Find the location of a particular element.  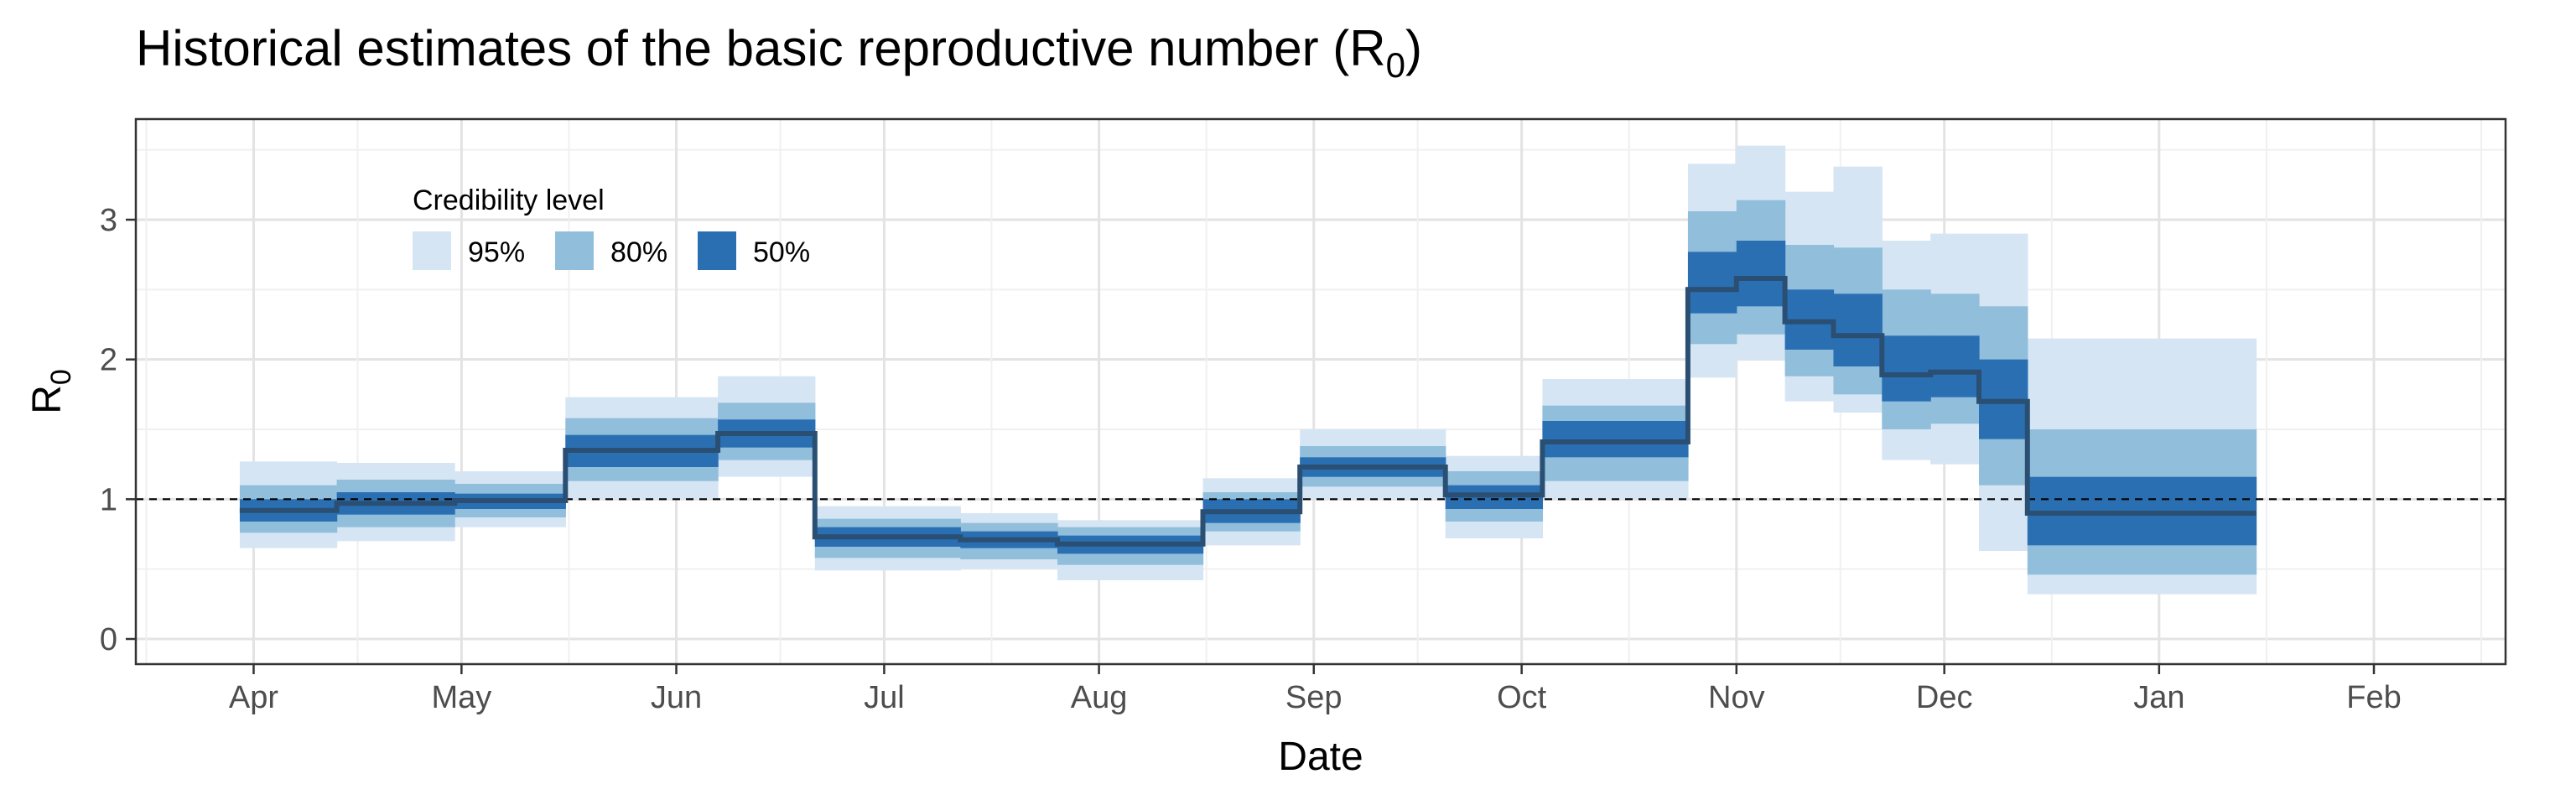

x-tick-label: Nov is located at coordinates (1737, 697).